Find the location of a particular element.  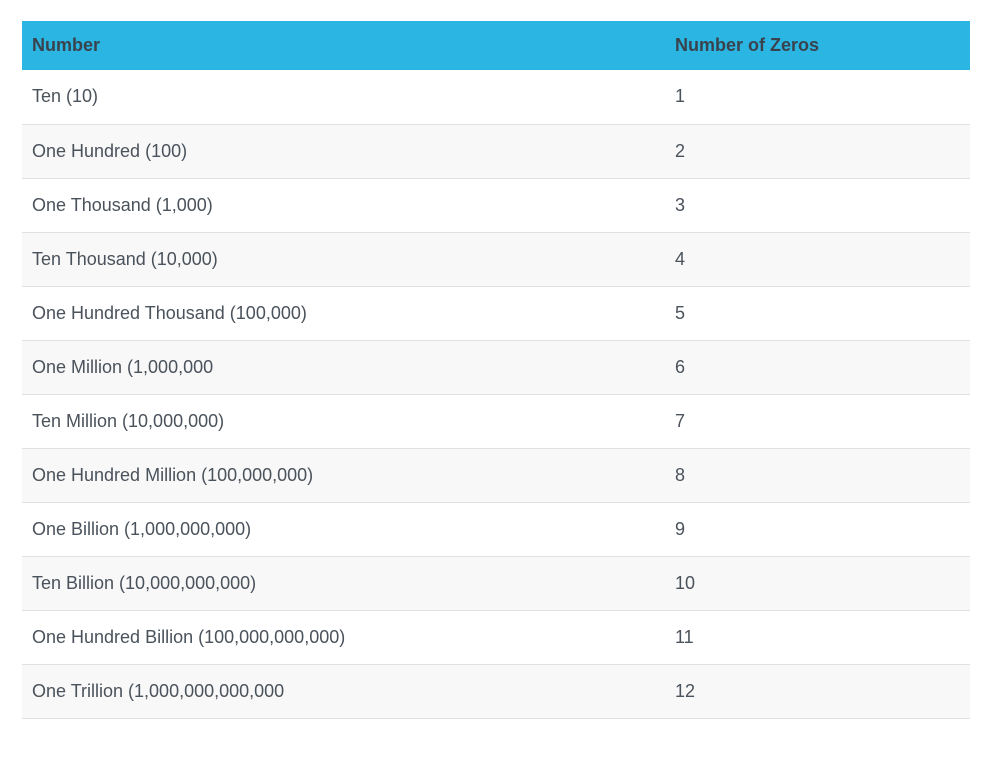

zeros-cell: 6 is located at coordinates (817, 367).